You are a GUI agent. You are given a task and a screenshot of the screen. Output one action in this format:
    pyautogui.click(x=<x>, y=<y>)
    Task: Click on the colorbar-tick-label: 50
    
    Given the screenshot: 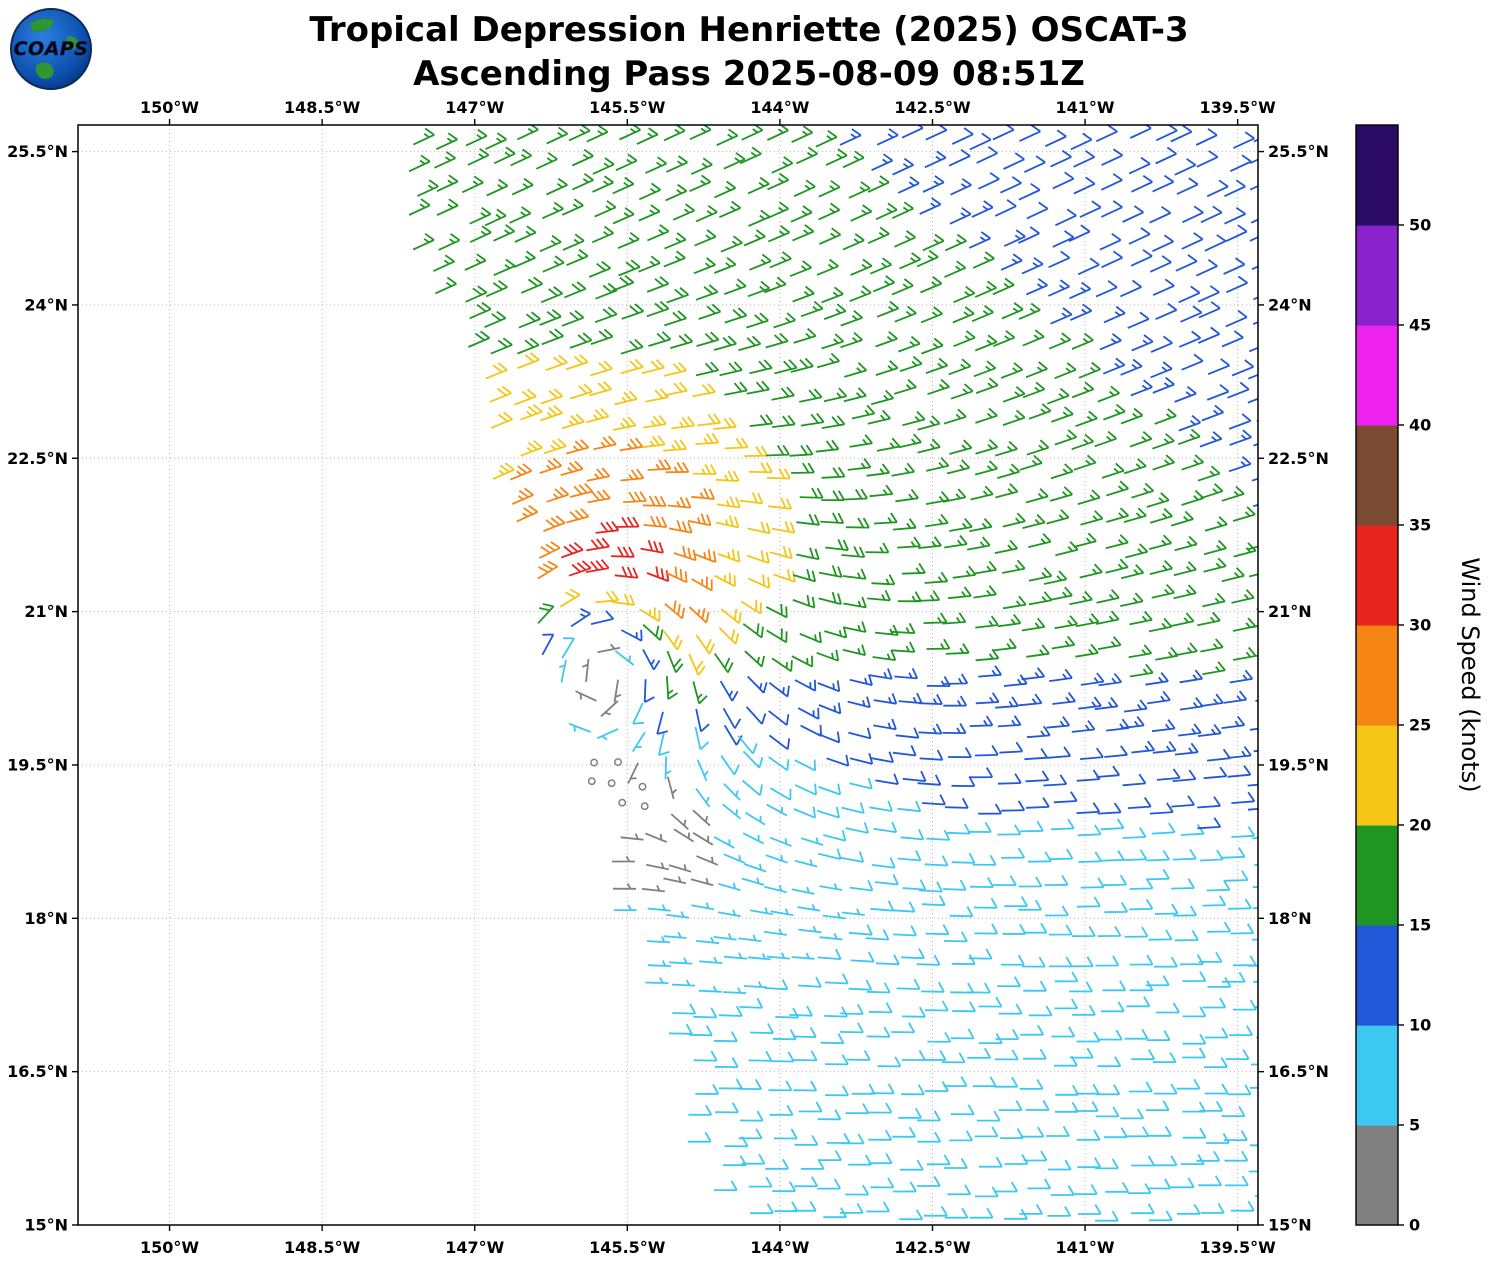 What is the action you would take?
    pyautogui.click(x=1420, y=225)
    